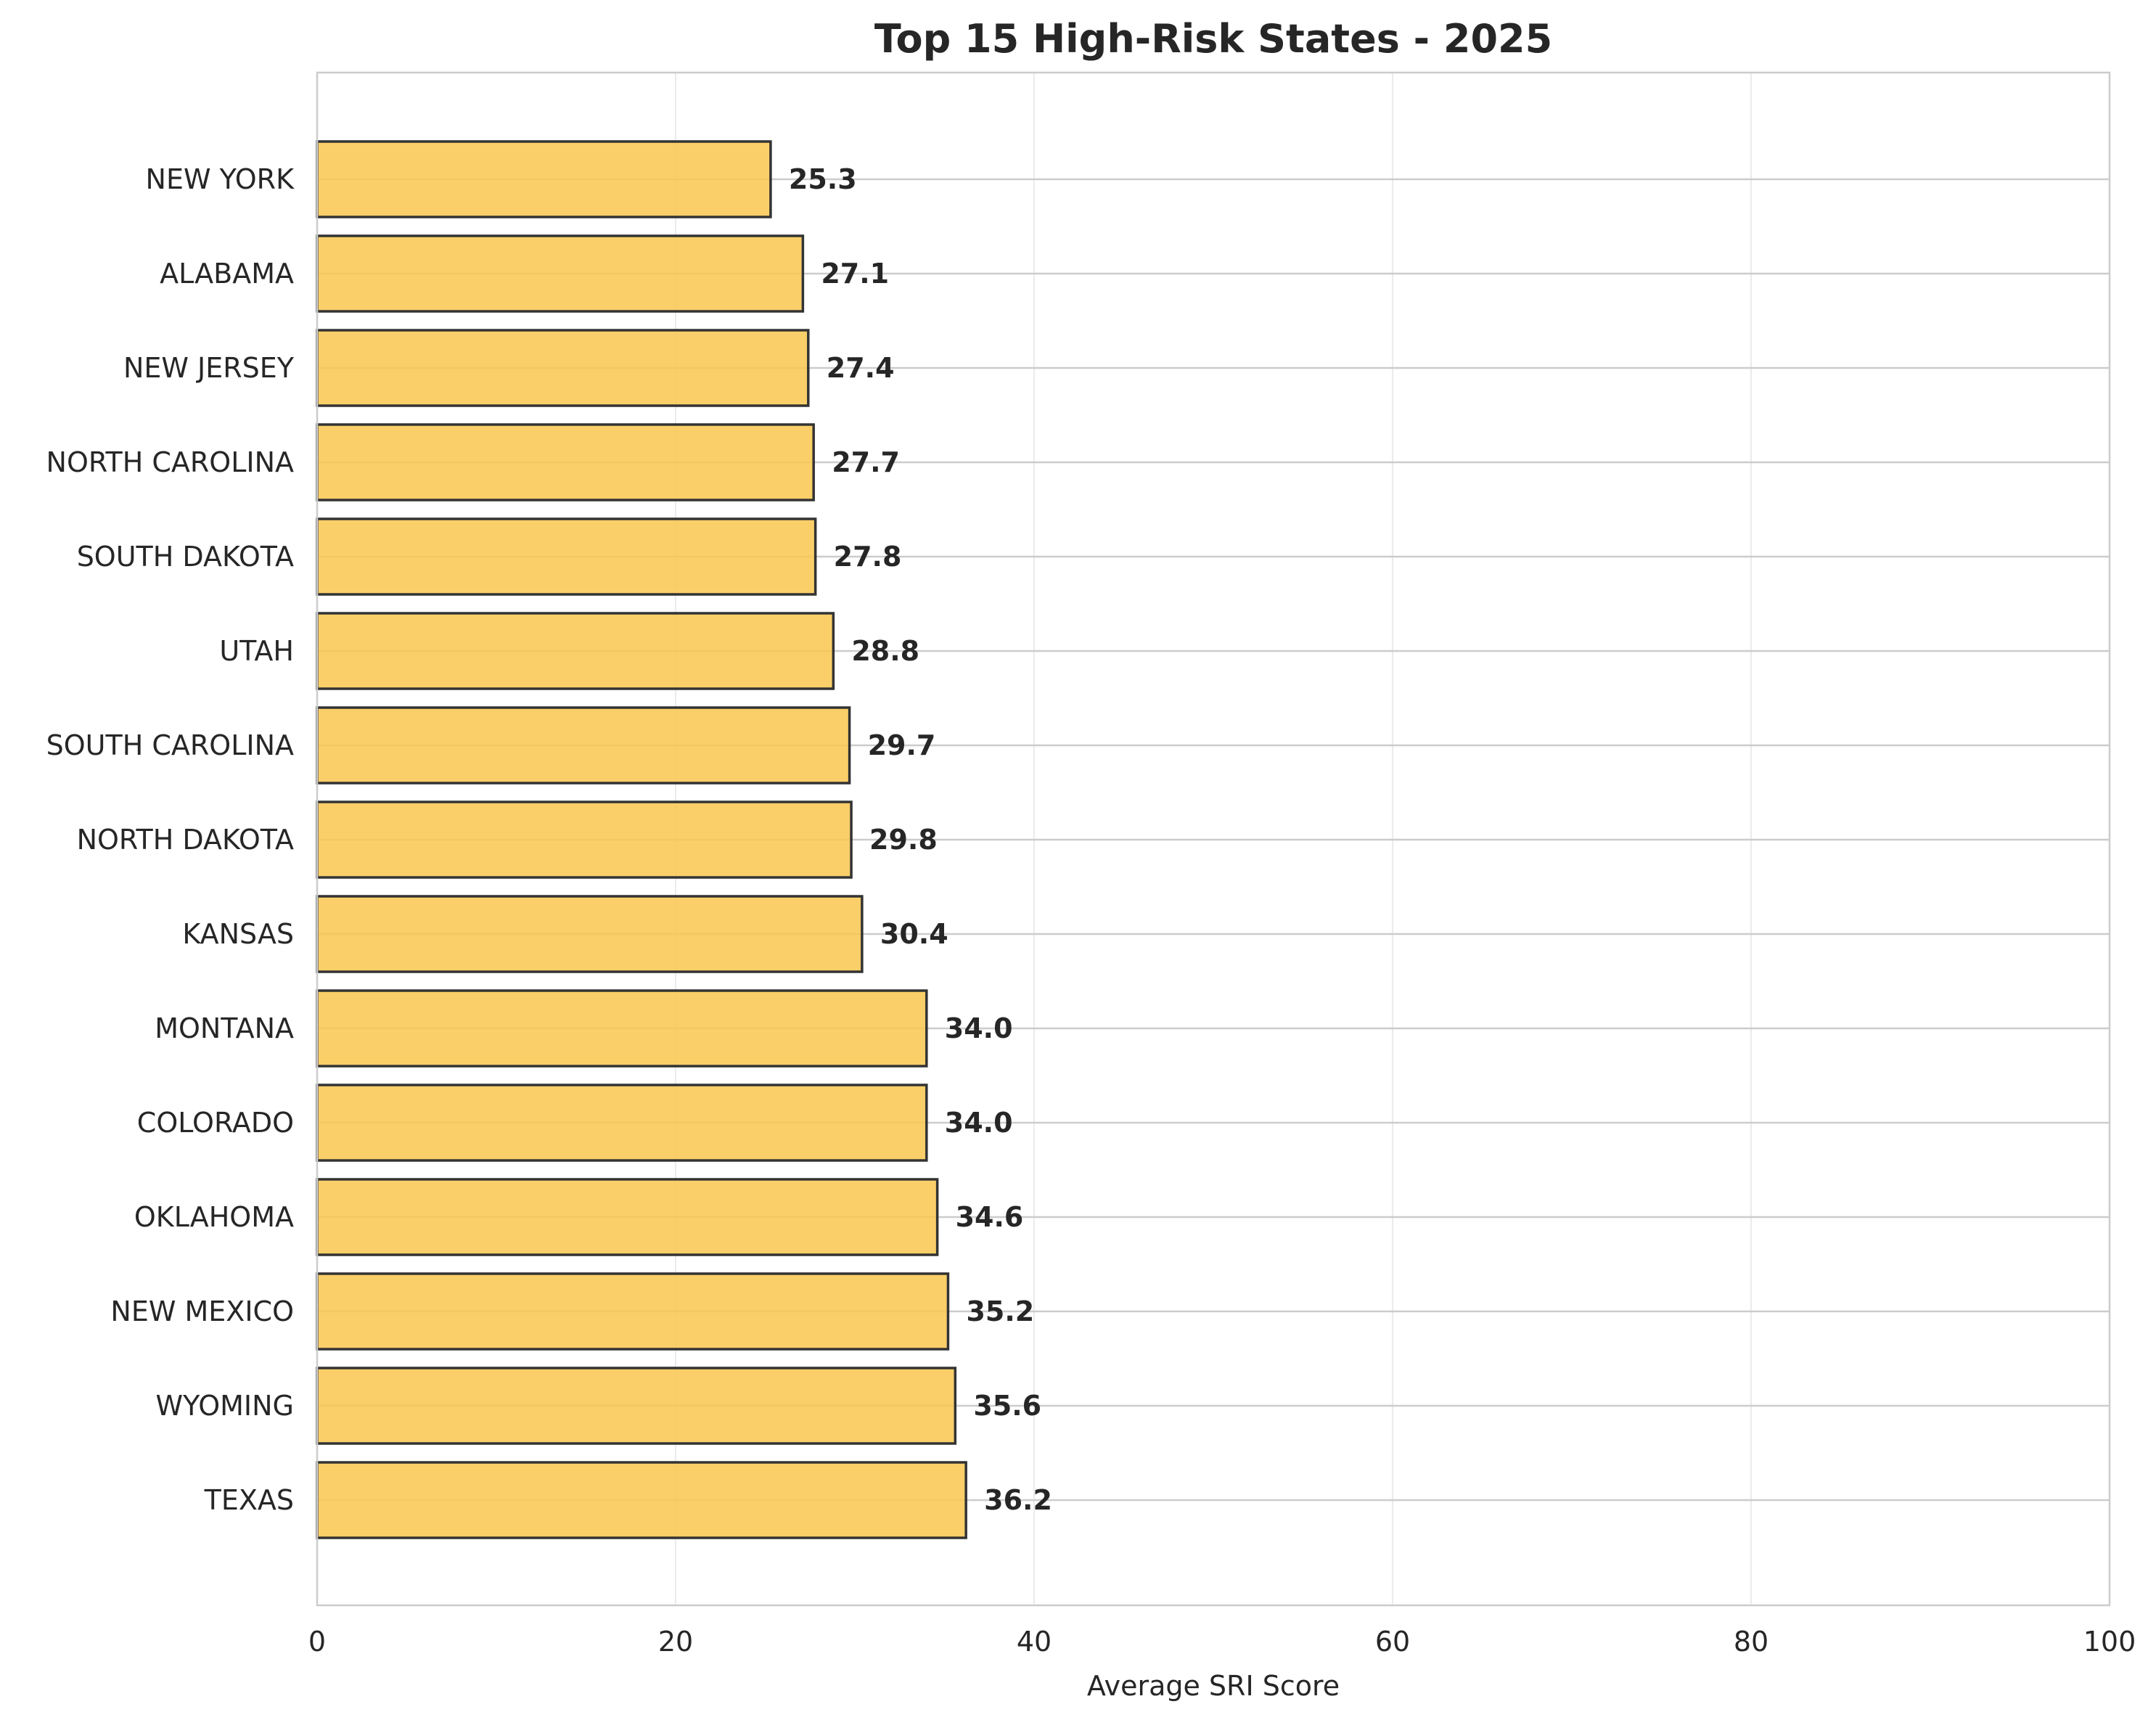  What do you see at coordinates (1213, 39) in the screenshot?
I see `chart-title: Top 15 High-Risk States - 2025` at bounding box center [1213, 39].